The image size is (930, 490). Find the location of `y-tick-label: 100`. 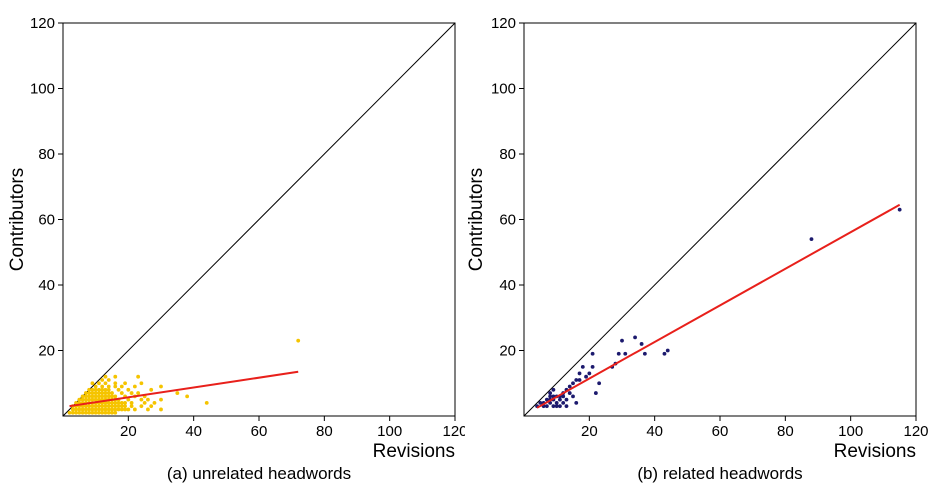

y-tick-label: 100 is located at coordinates (503, 89).